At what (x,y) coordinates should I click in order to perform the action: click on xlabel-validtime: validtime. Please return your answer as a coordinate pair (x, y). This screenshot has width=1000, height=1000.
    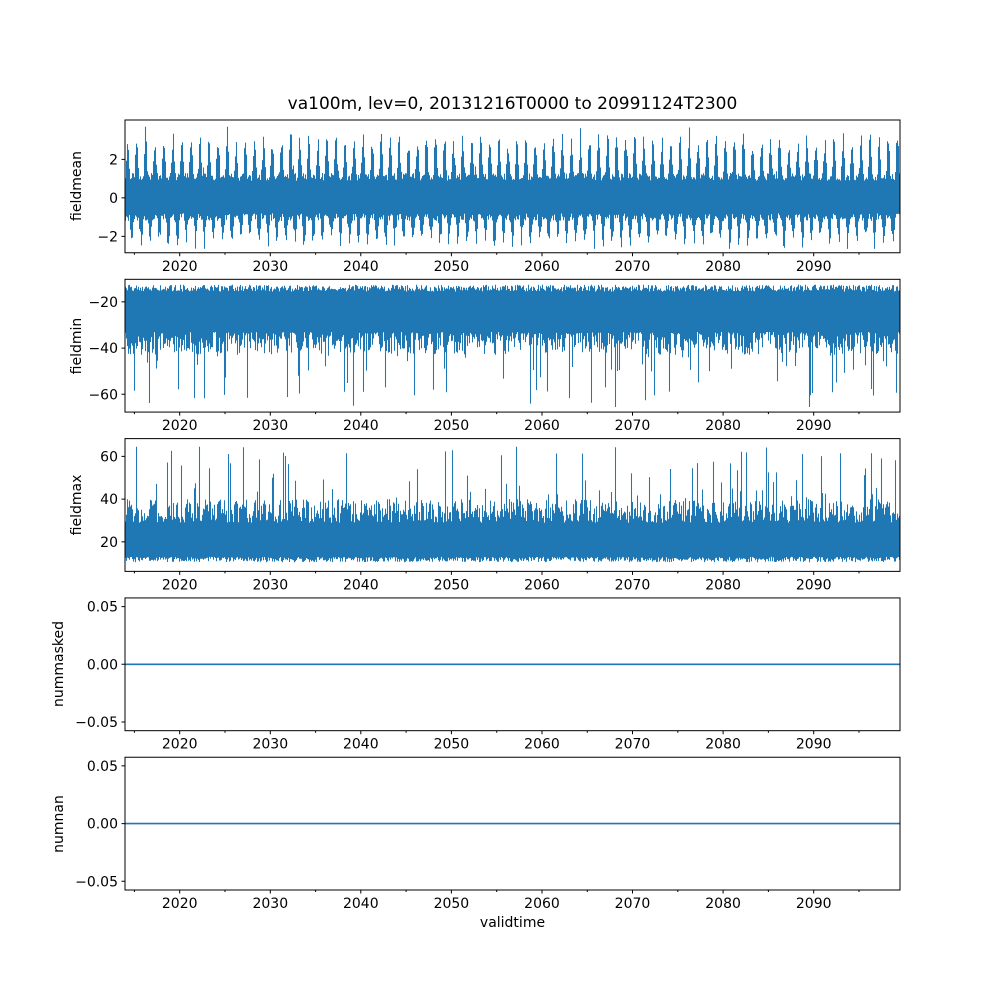
    Looking at the image, I should click on (512, 923).